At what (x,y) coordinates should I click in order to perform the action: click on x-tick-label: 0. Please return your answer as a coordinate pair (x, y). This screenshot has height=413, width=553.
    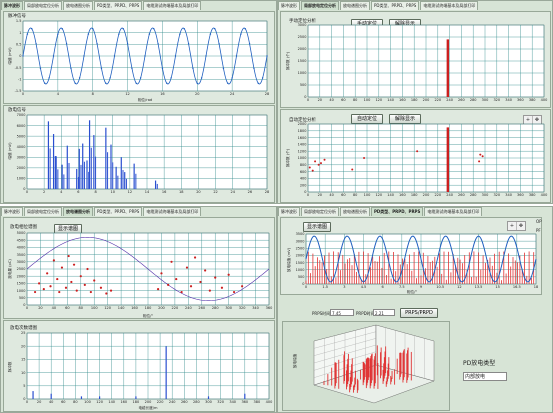
    Looking at the image, I should click on (308, 195).